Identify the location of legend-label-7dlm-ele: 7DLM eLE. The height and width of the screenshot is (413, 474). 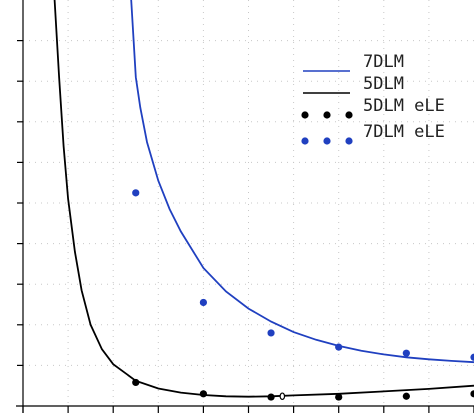
(404, 132).